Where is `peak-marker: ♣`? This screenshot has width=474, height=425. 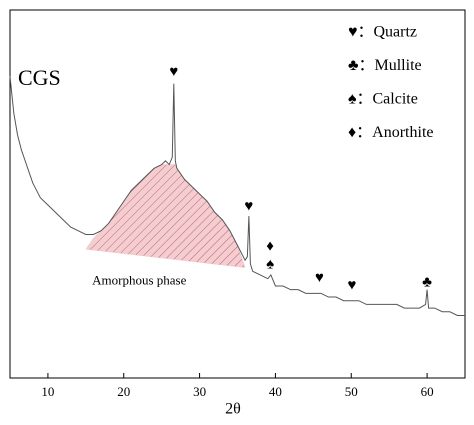 peak-marker: ♣ is located at coordinates (427, 282).